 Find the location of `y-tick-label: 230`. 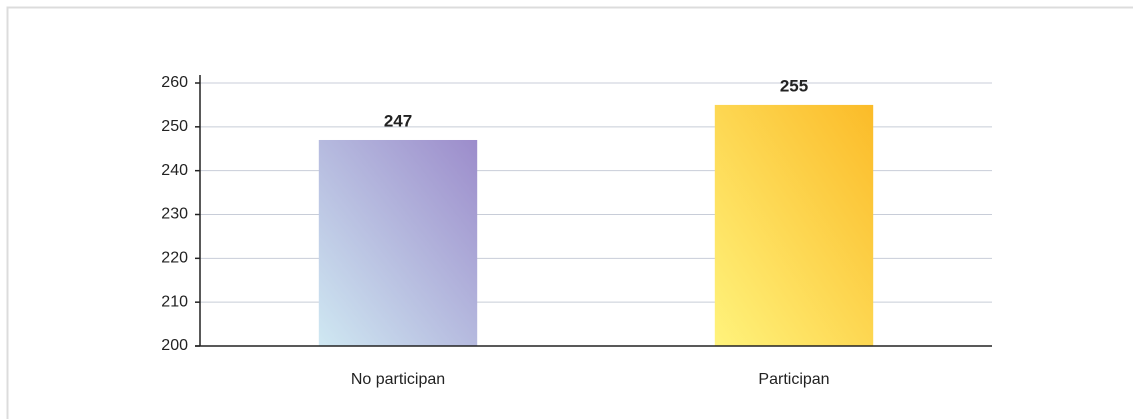

y-tick-label: 230 is located at coordinates (174, 214).